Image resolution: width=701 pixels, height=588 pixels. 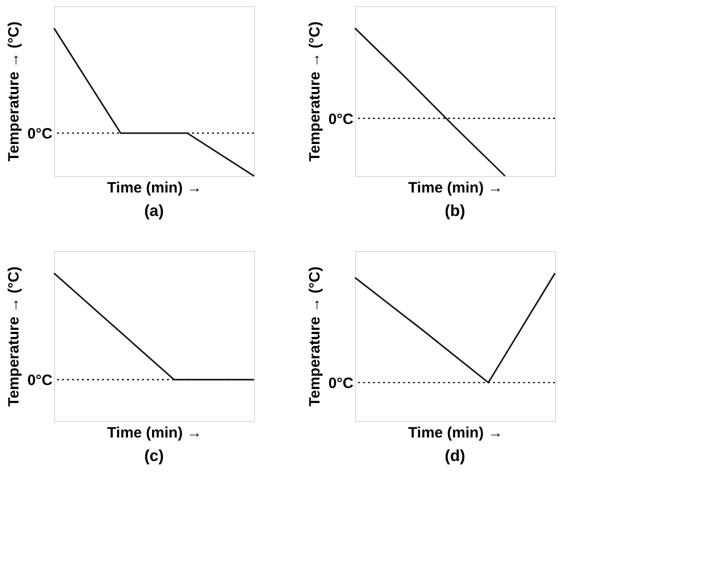 I want to click on text: (d), so click(x=455, y=456).